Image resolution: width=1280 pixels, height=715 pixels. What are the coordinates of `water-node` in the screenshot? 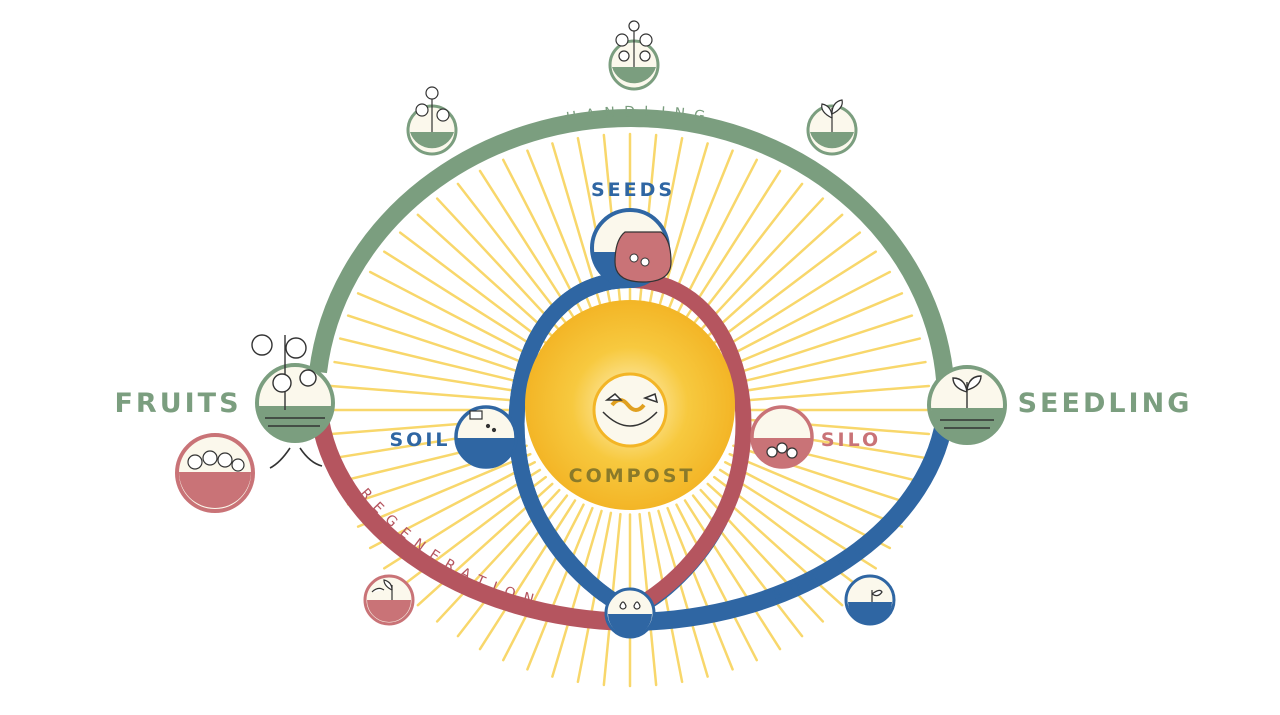 It's located at (630, 613).